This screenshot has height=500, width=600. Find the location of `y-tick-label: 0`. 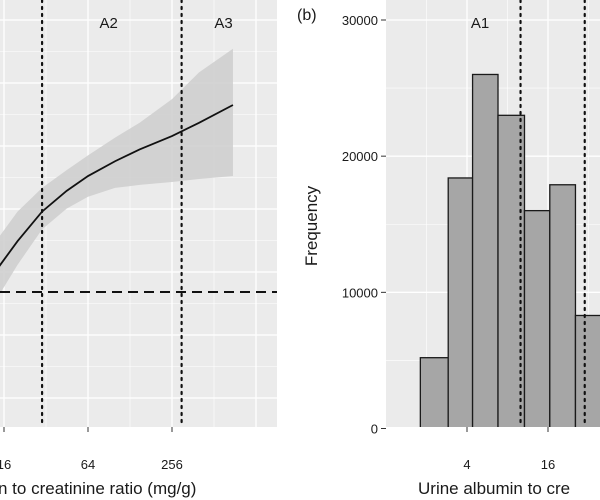

y-tick-label: 0 is located at coordinates (374, 429).